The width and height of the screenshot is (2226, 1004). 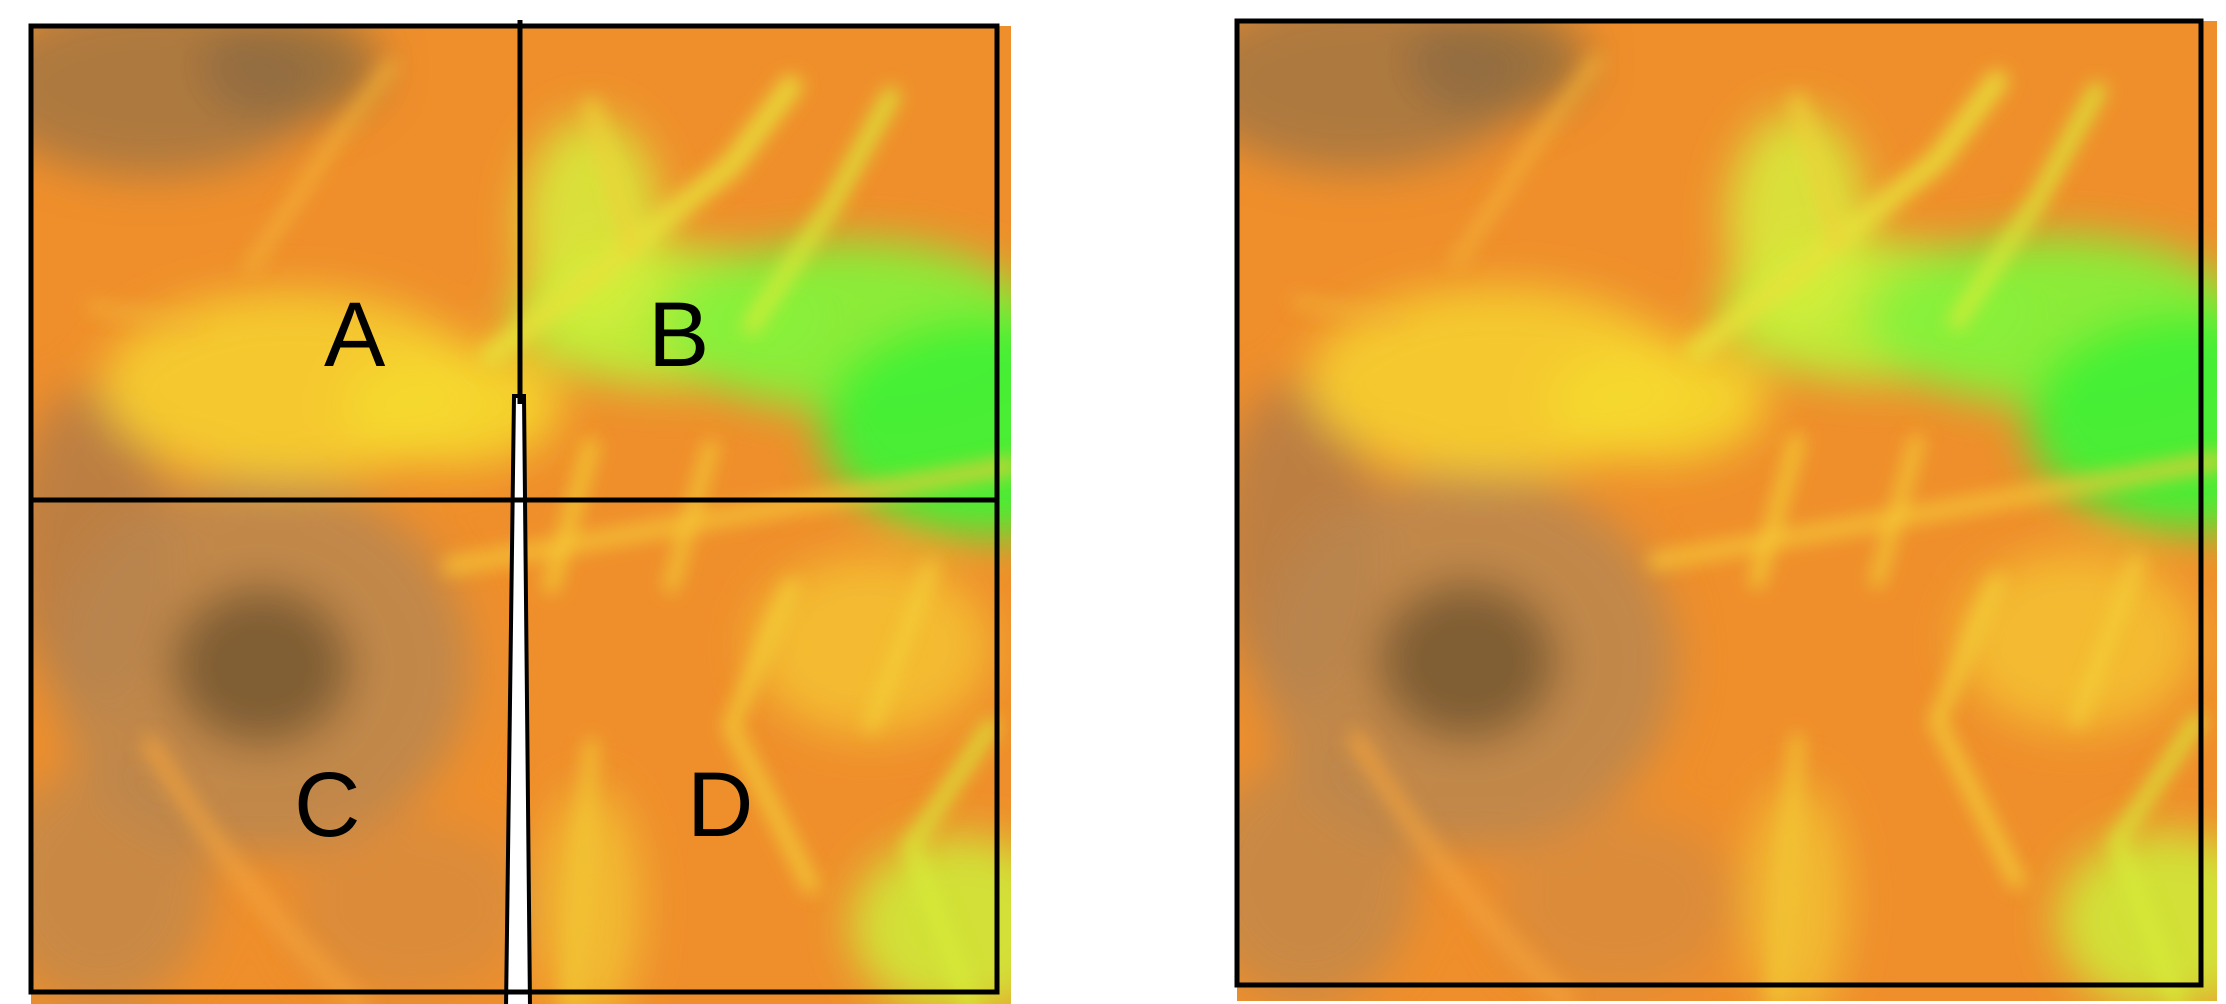 What do you see at coordinates (720, 805) in the screenshot?
I see `tile-label-d: D` at bounding box center [720, 805].